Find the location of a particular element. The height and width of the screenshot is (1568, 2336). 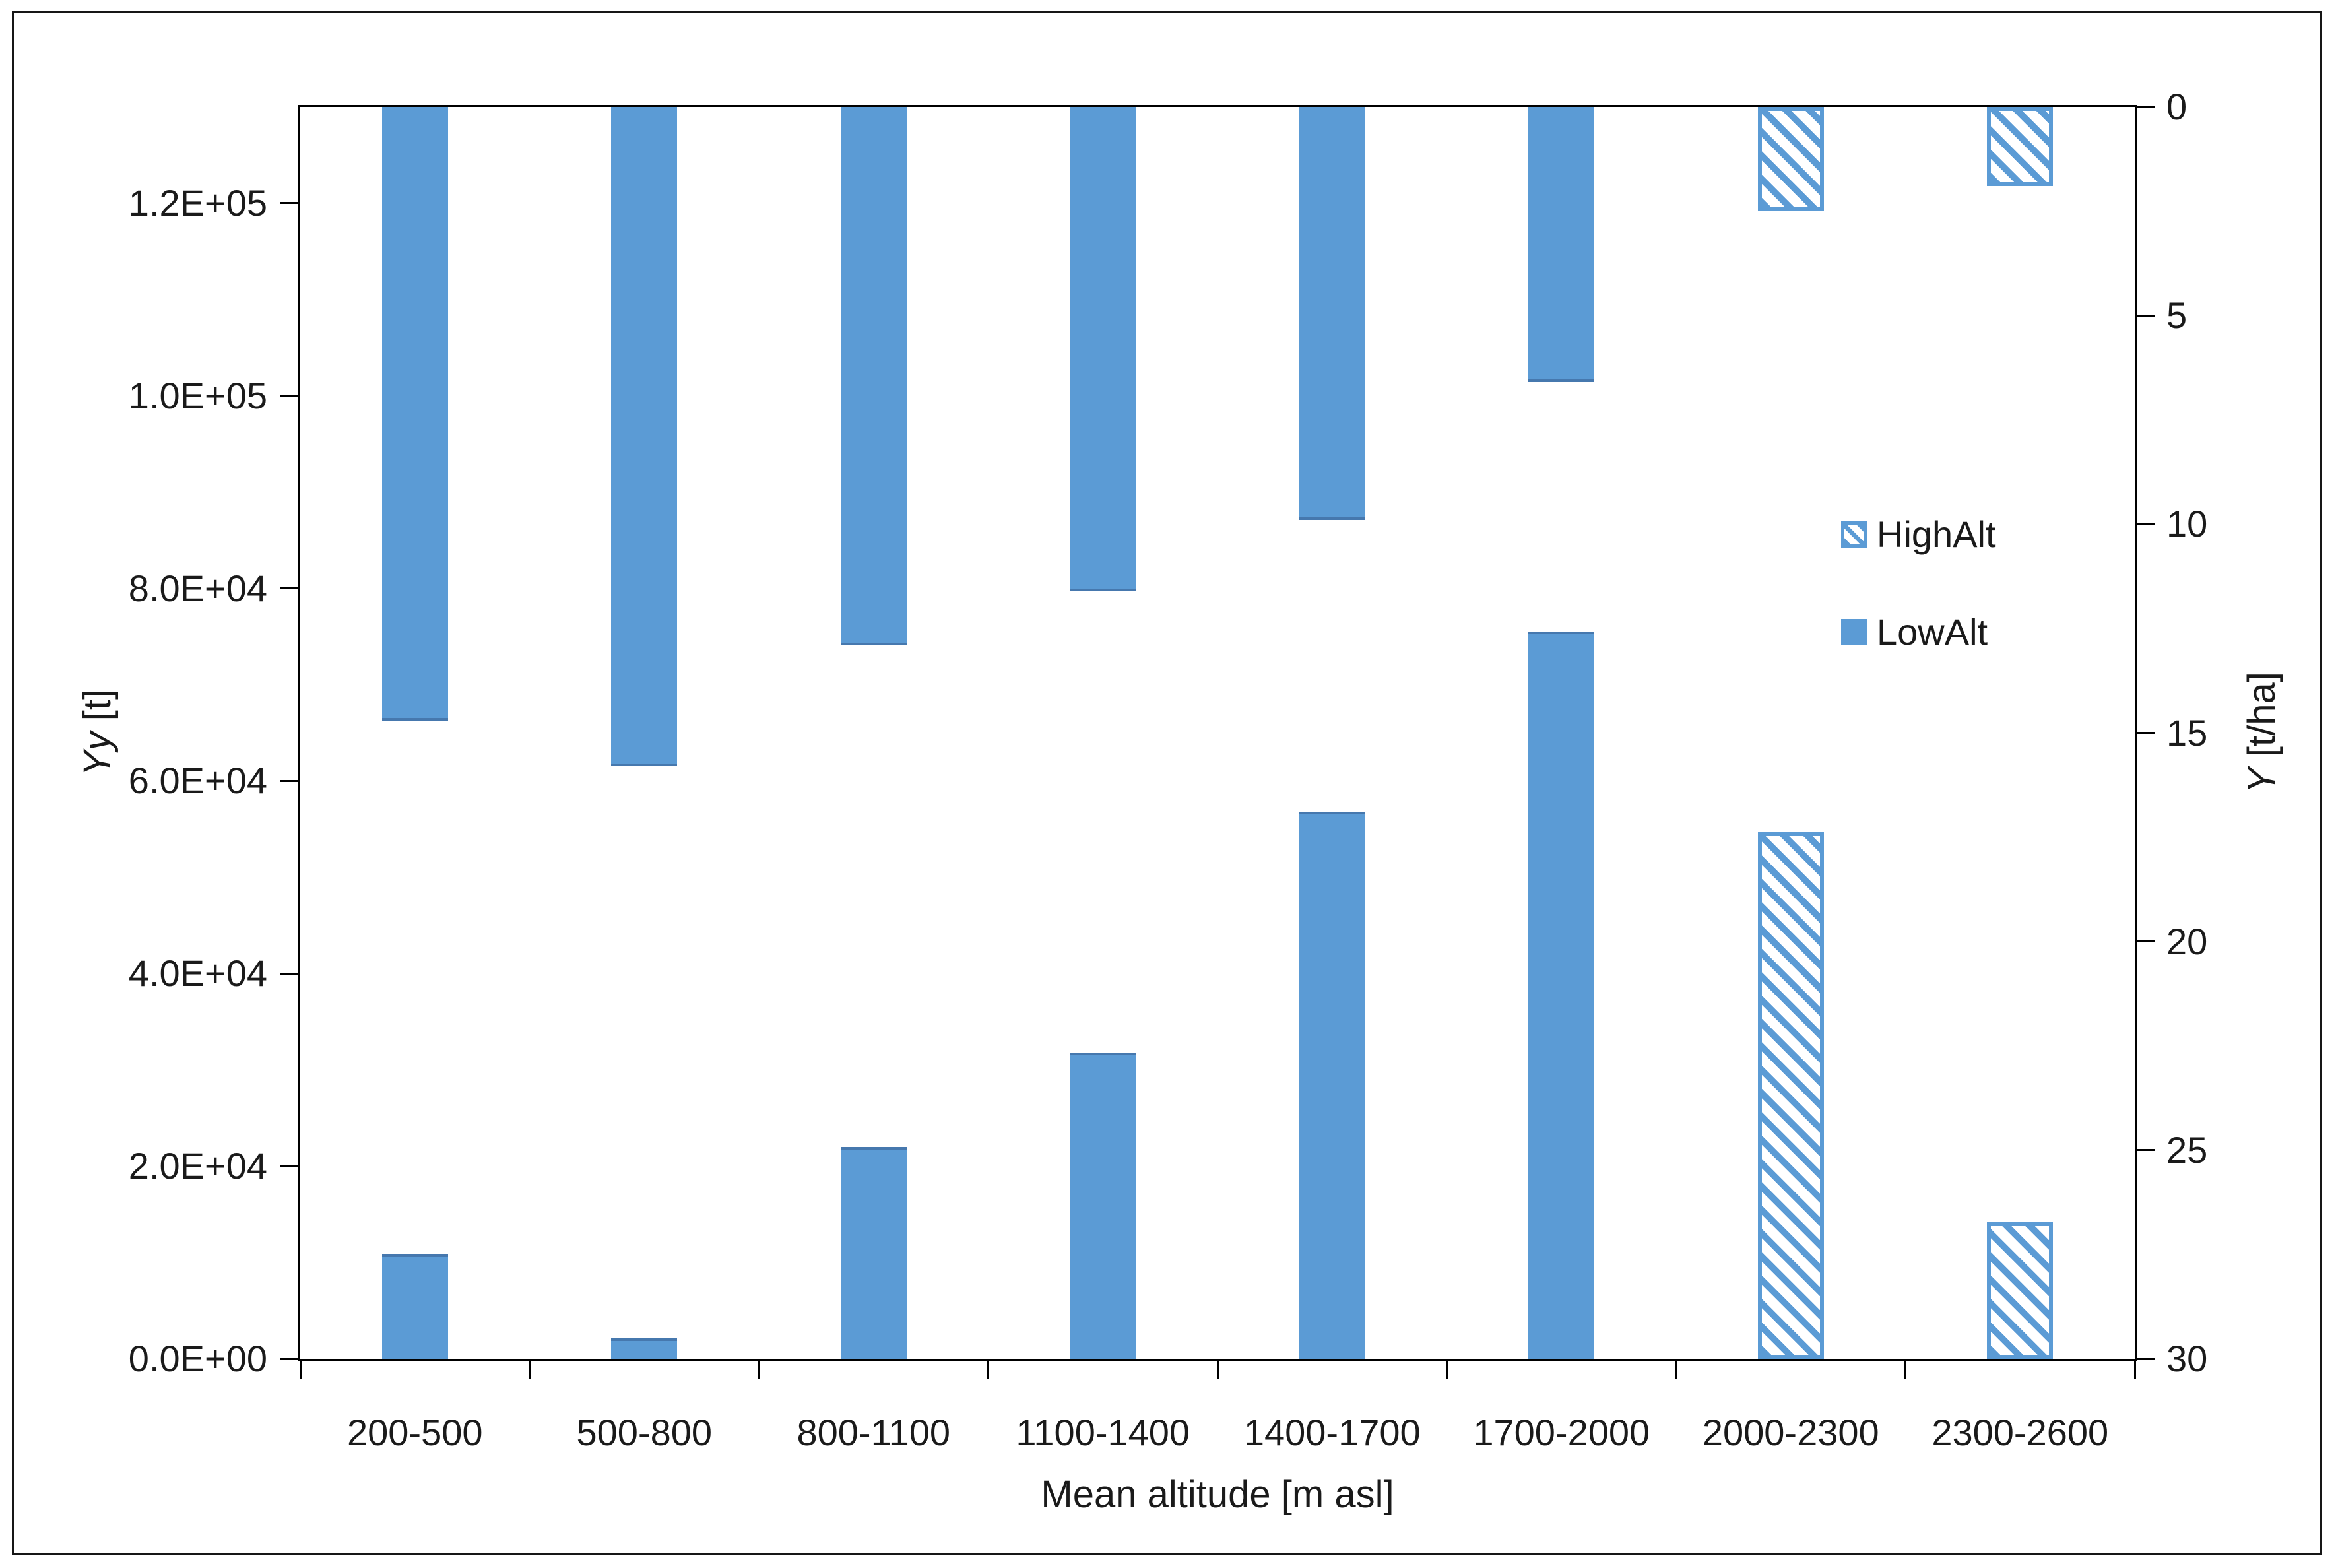

right-axis-label-20: 20 is located at coordinates (2187, 941).